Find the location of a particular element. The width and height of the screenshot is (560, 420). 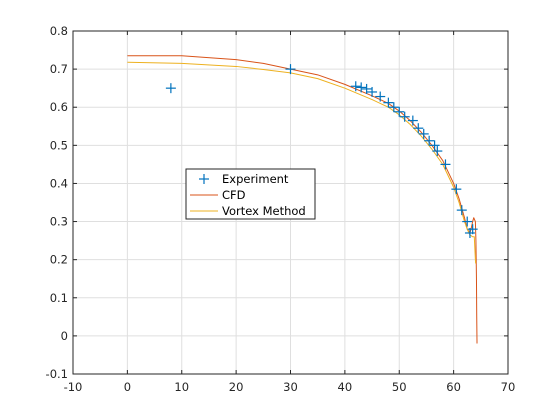

legend-label-vortex-method: Vortex Method is located at coordinates (264, 211).